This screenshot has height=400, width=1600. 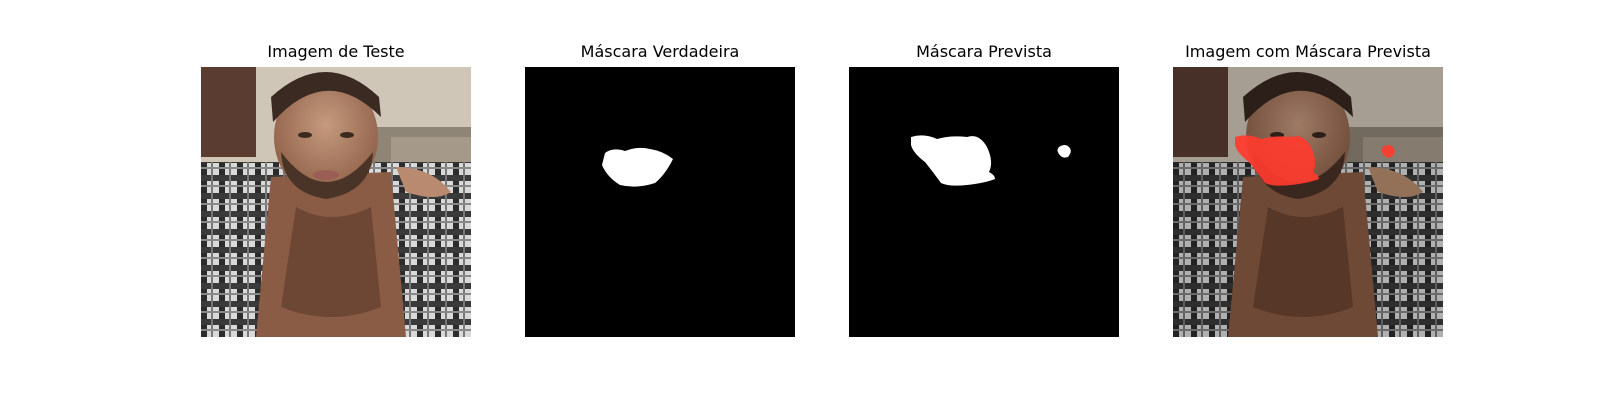 What do you see at coordinates (1308, 202) in the screenshot?
I see `overlay-image` at bounding box center [1308, 202].